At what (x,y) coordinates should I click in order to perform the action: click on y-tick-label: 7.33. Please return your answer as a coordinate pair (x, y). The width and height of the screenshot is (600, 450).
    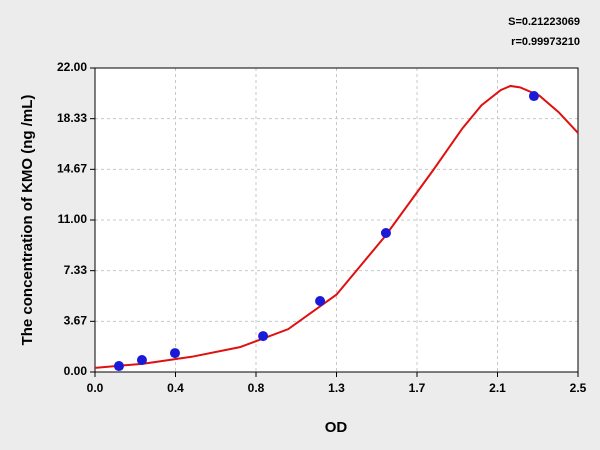
    Looking at the image, I should click on (76, 270).